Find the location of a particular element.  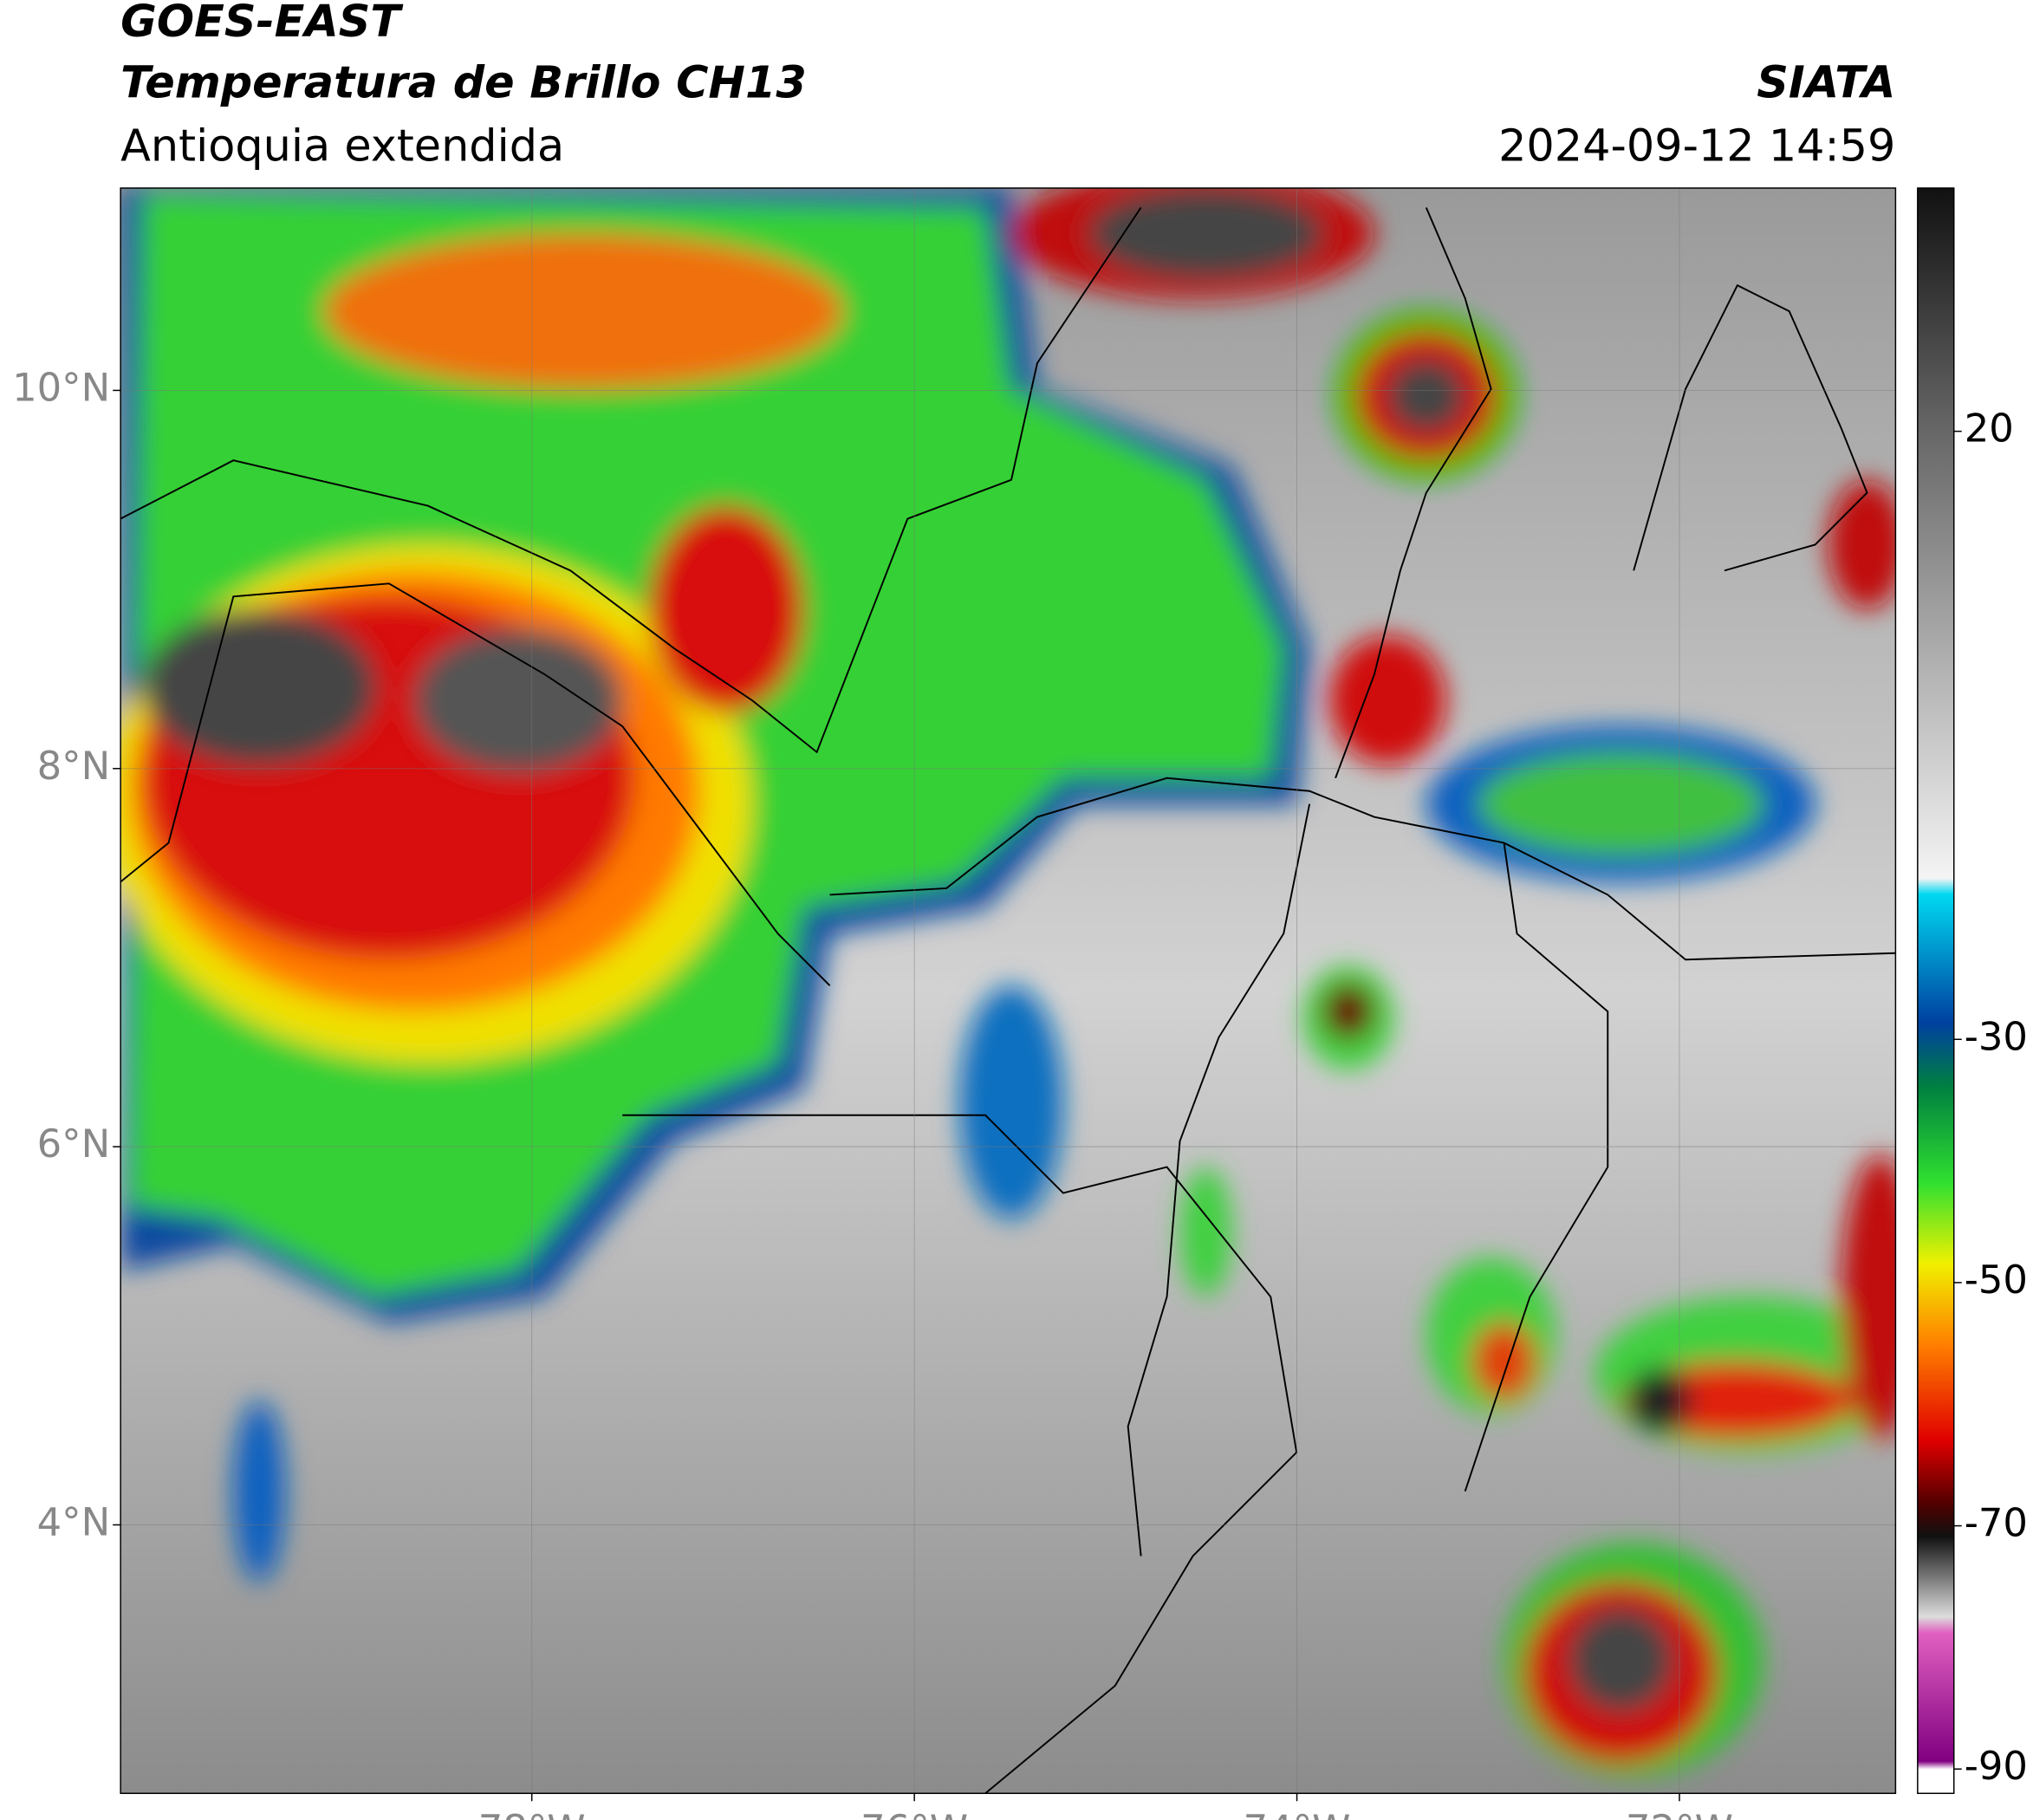

colorbar-tick-label: -90 is located at coordinates (1997, 1766).